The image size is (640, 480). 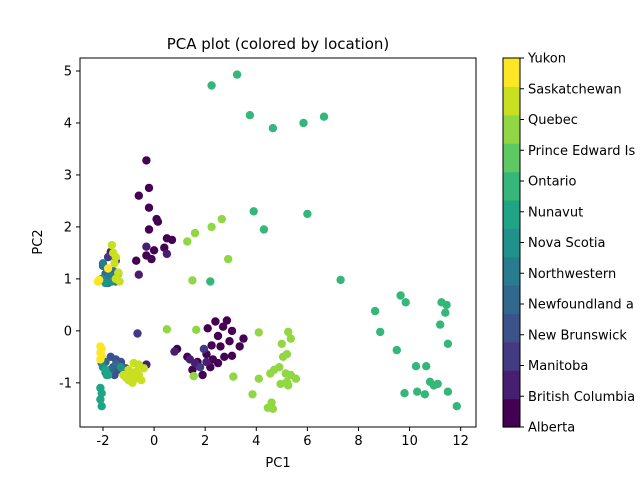 I want to click on chart-title: PCA plot (colored by location), so click(x=278, y=44).